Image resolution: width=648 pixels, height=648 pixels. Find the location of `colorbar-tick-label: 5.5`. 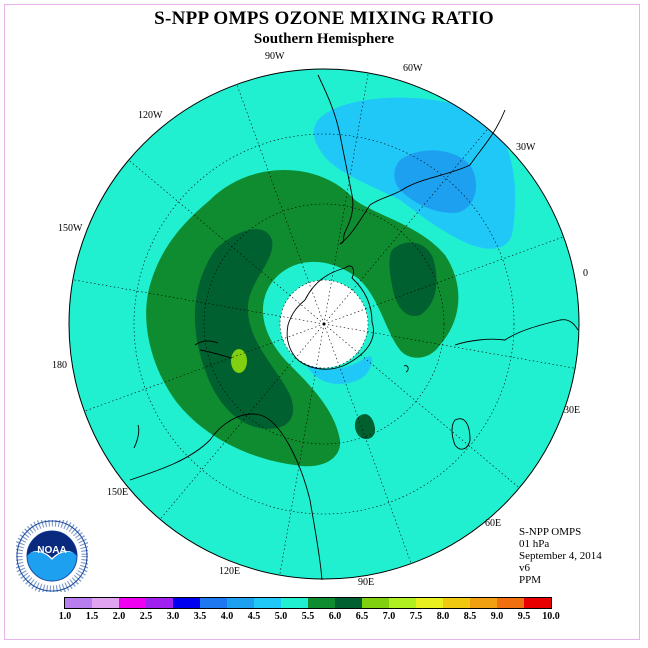

colorbar-tick-label: 5.5 is located at coordinates (308, 616).